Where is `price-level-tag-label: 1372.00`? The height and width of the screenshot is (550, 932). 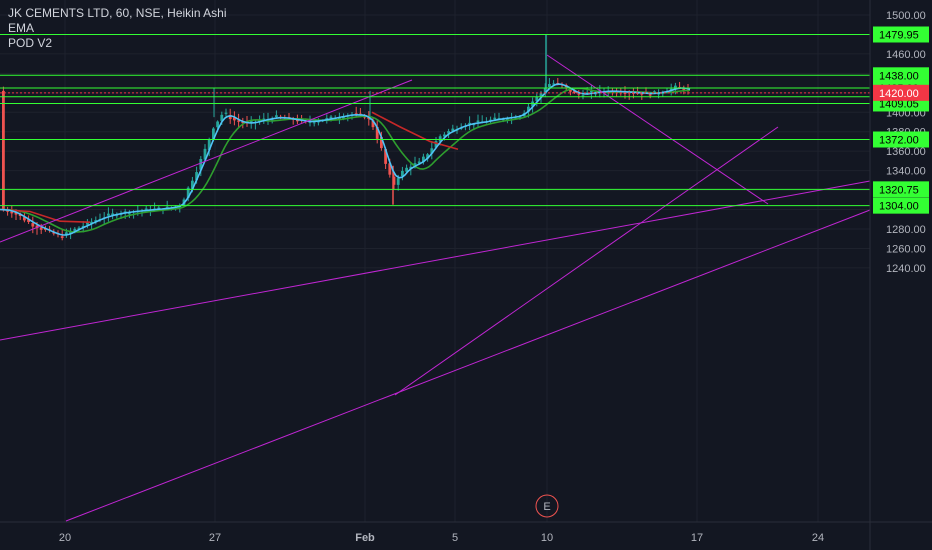
price-level-tag-label: 1372.00 is located at coordinates (899, 141).